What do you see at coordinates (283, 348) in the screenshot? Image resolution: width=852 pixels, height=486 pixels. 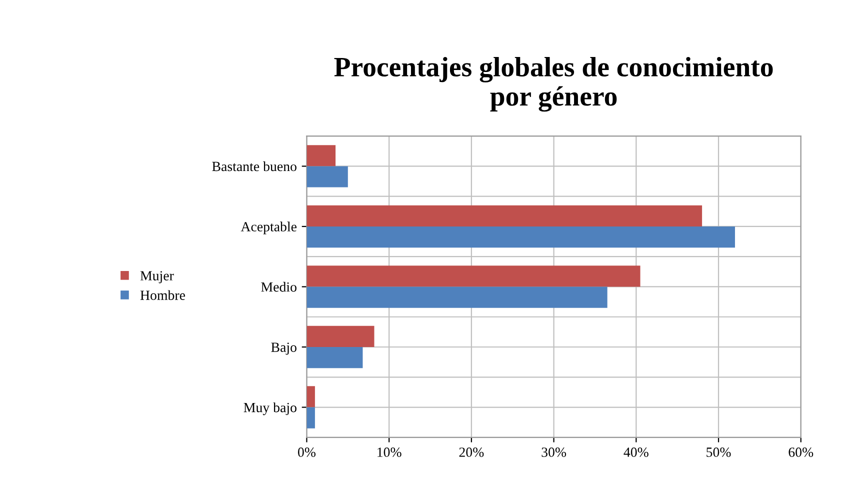 I see `y-tick-label: Bajo` at bounding box center [283, 348].